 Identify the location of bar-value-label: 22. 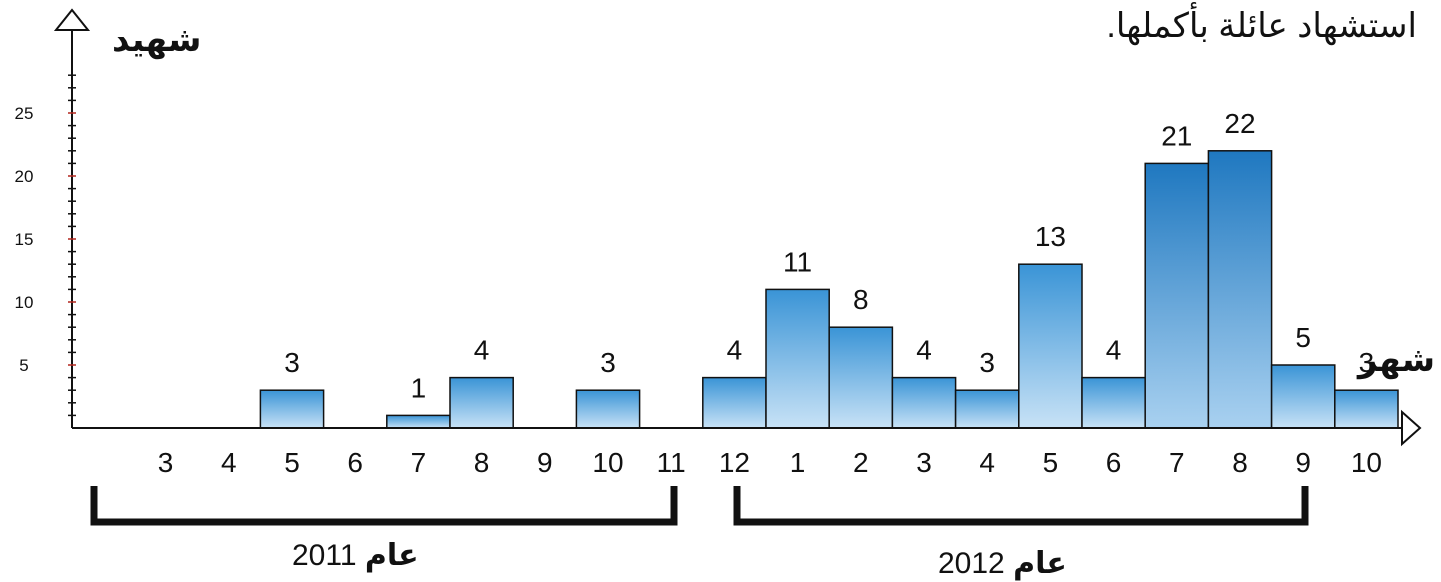
(1239, 123).